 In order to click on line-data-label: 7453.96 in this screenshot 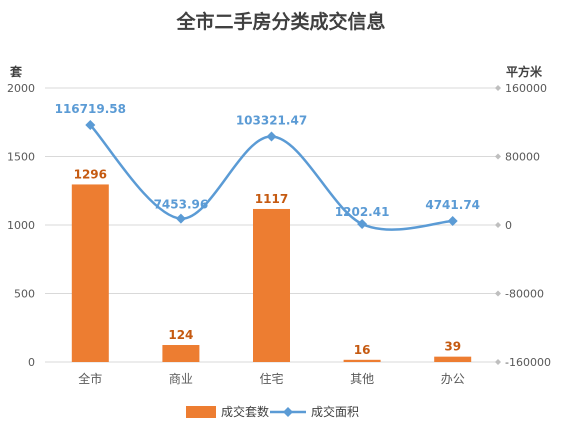, I will do `click(181, 205)`.